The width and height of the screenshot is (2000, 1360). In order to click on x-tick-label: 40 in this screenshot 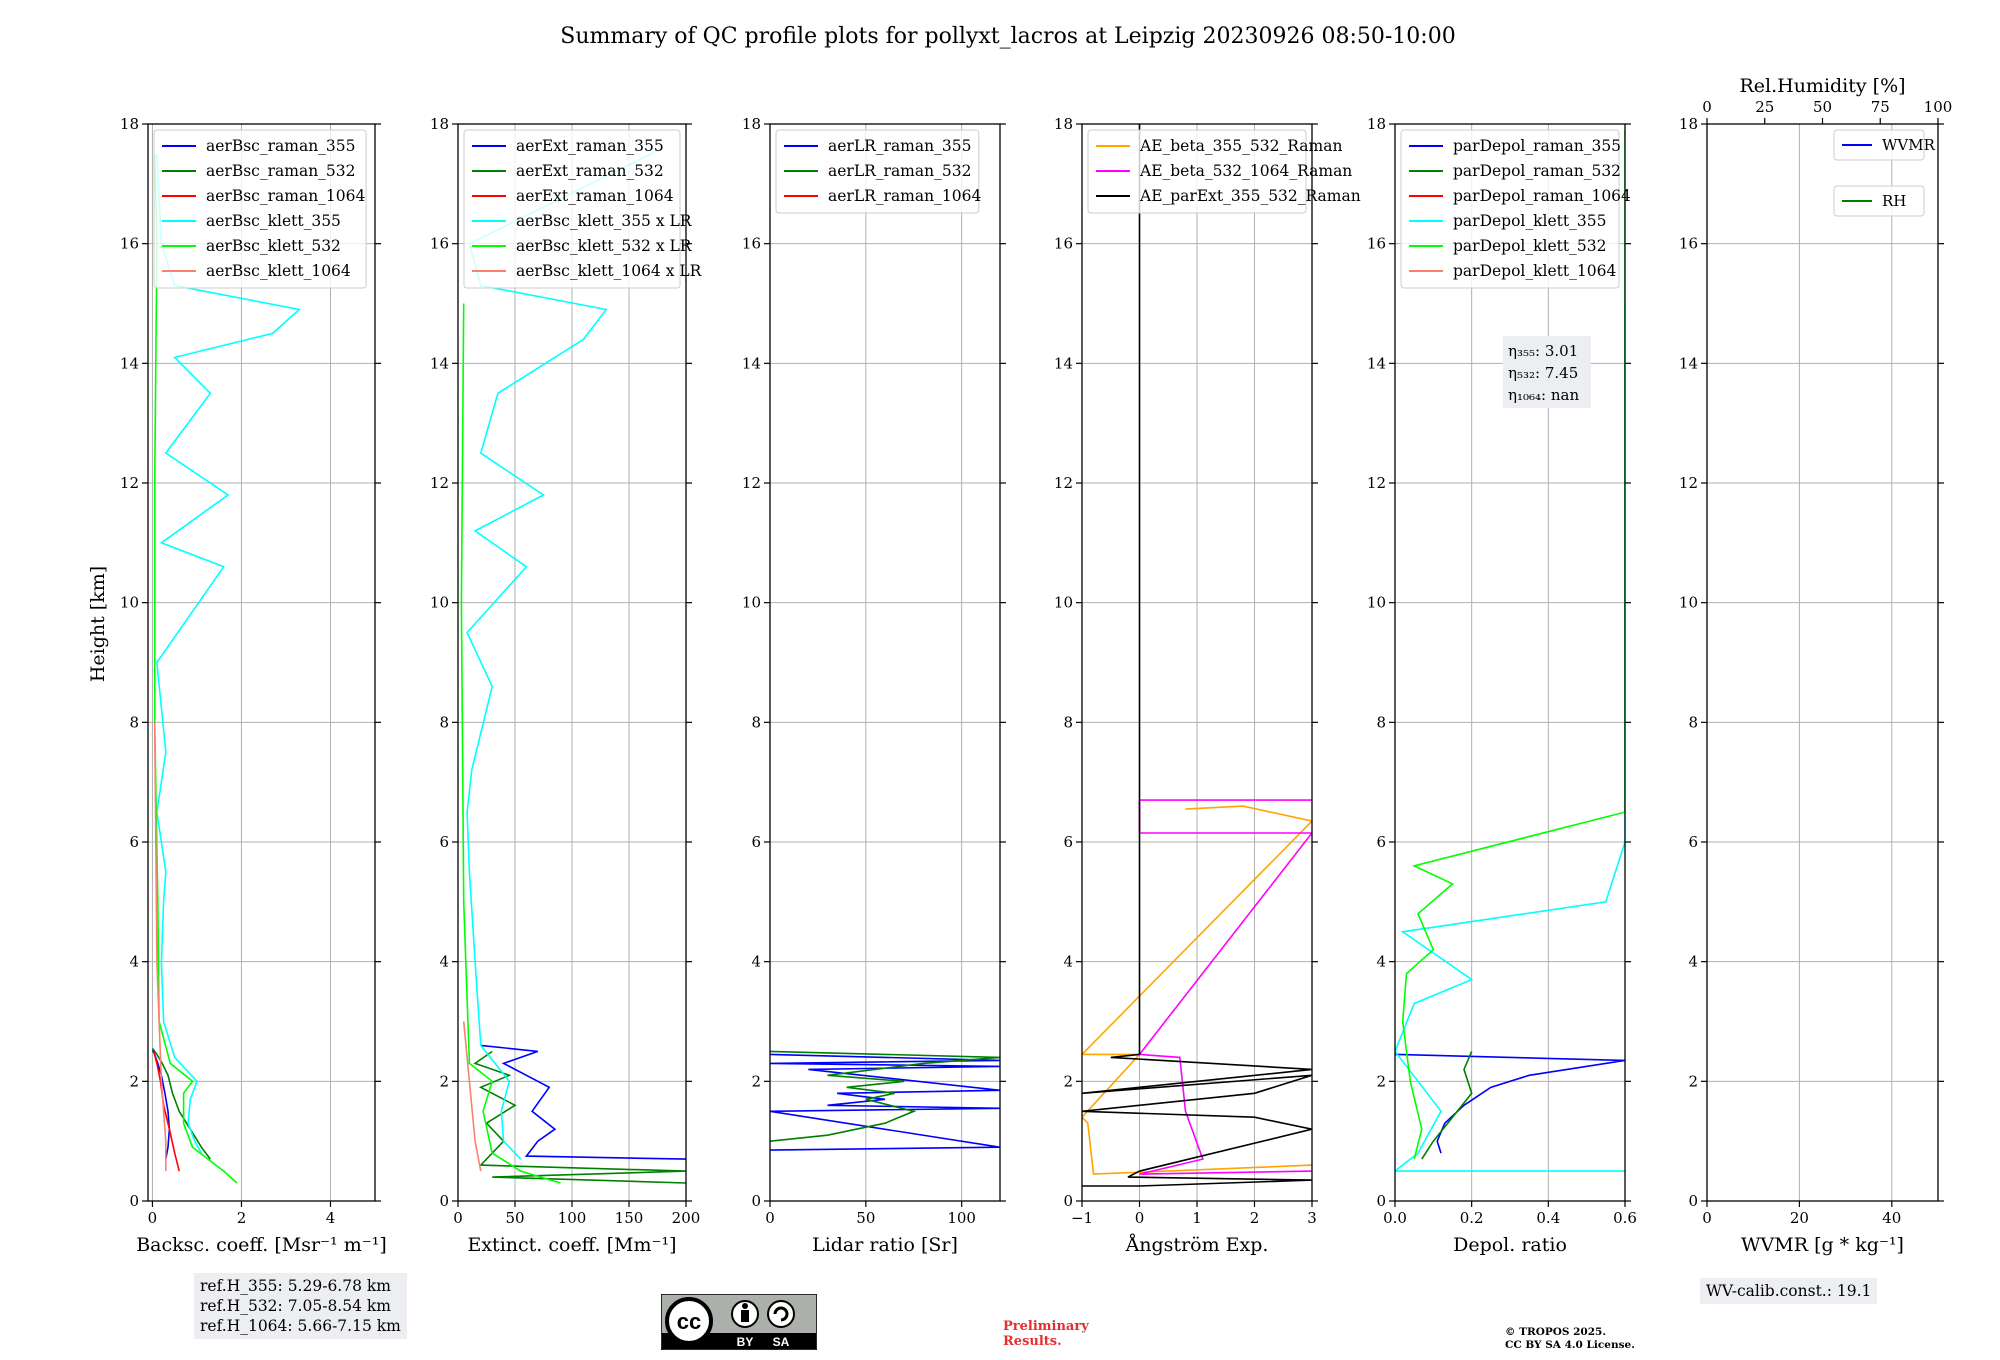, I will do `click(1891, 1218)`.